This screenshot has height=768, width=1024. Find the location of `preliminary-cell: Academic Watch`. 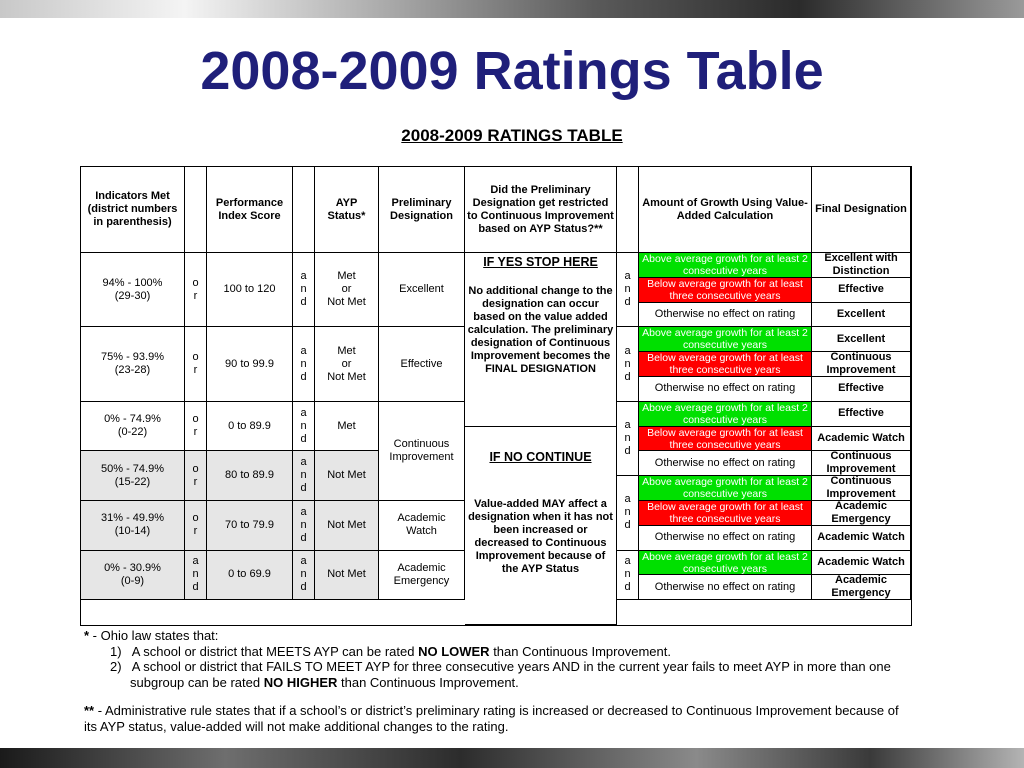

preliminary-cell: Academic Watch is located at coordinates (422, 525).